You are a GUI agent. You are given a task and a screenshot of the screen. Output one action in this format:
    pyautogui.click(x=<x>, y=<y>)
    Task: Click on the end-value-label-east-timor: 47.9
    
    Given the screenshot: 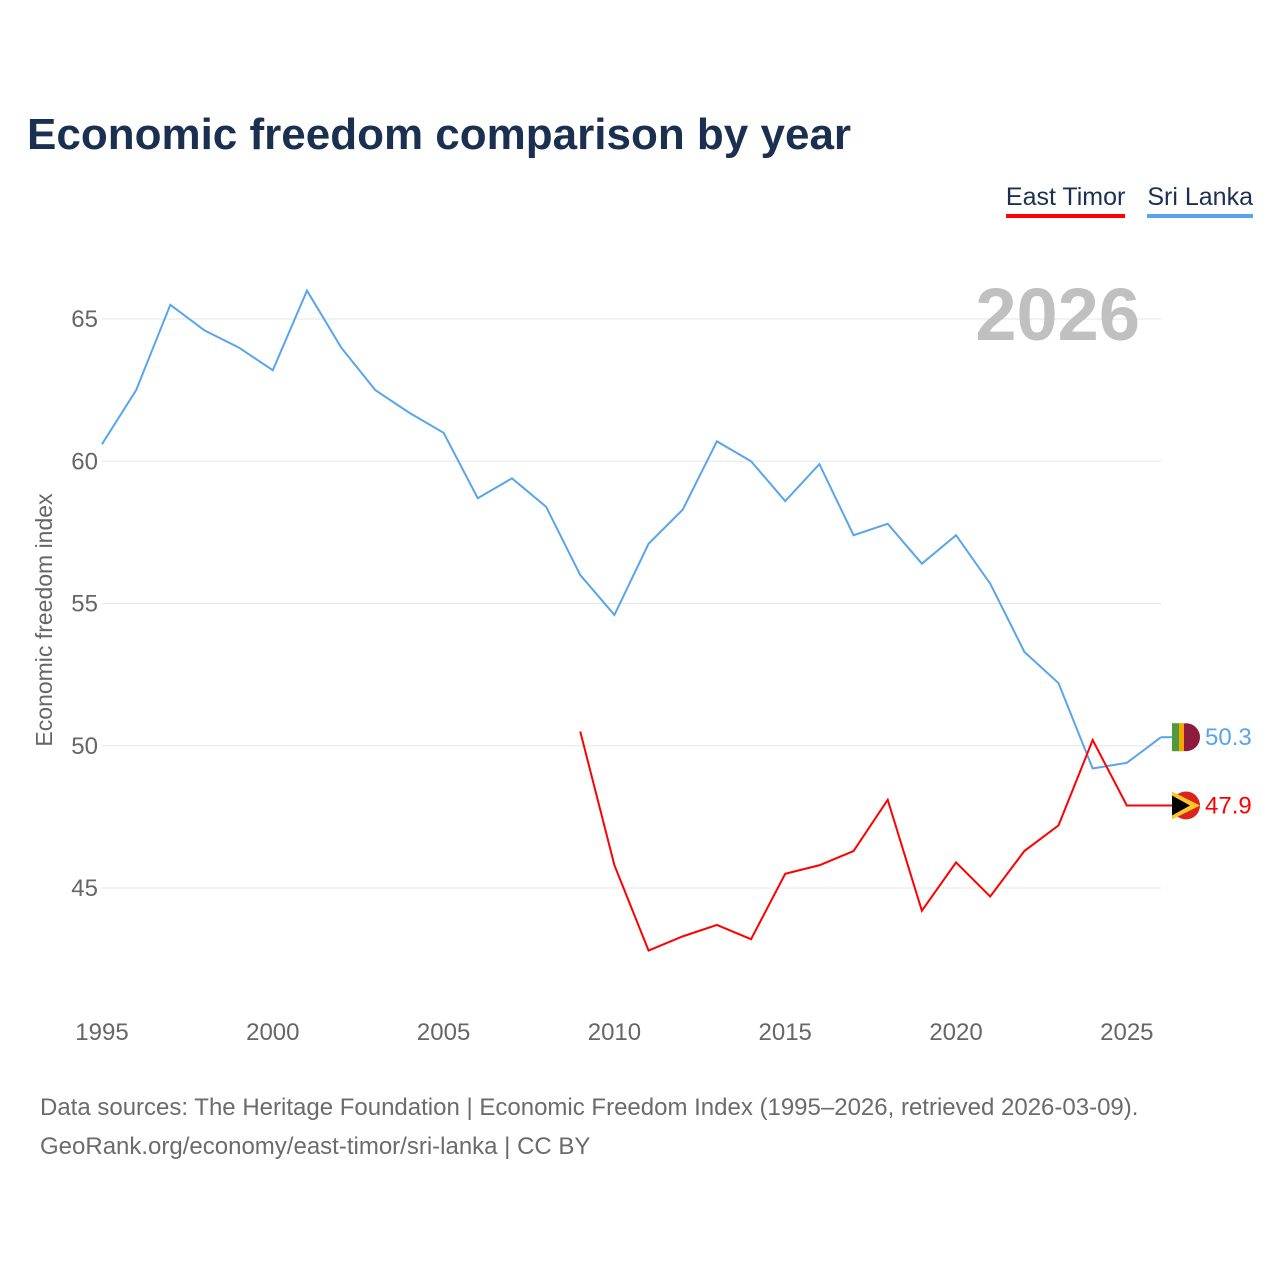 What is the action you would take?
    pyautogui.click(x=1228, y=805)
    